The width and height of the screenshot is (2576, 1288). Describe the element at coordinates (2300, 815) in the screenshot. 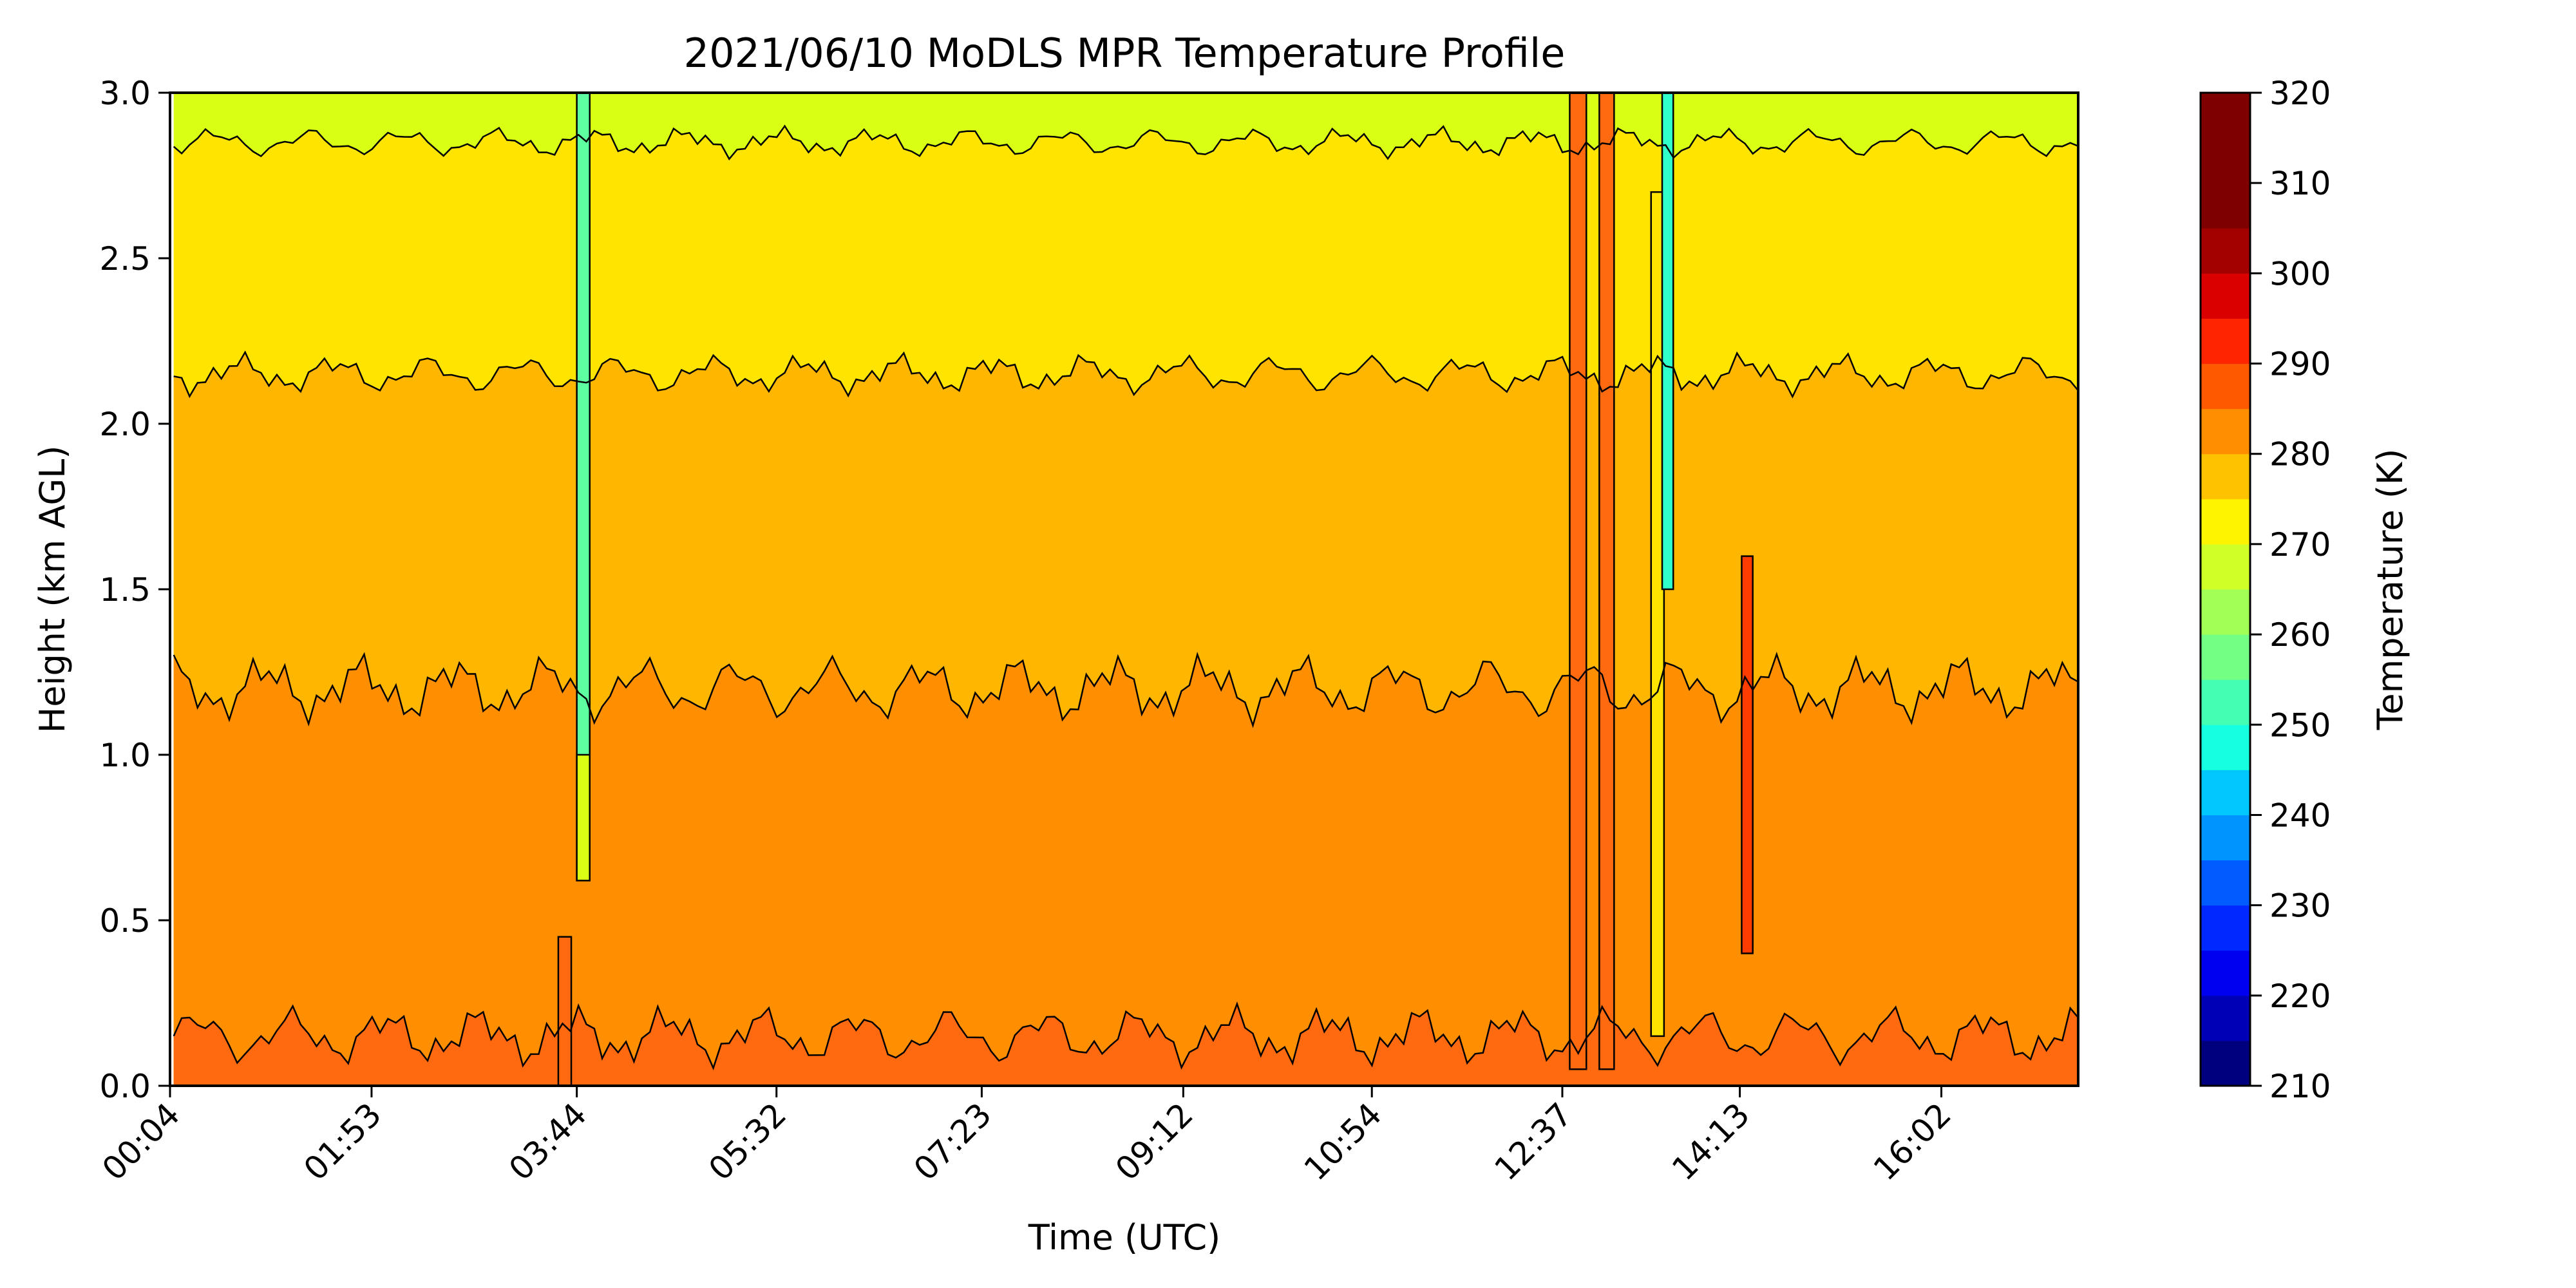

I see `colorbar-tick-label: 240` at that location.